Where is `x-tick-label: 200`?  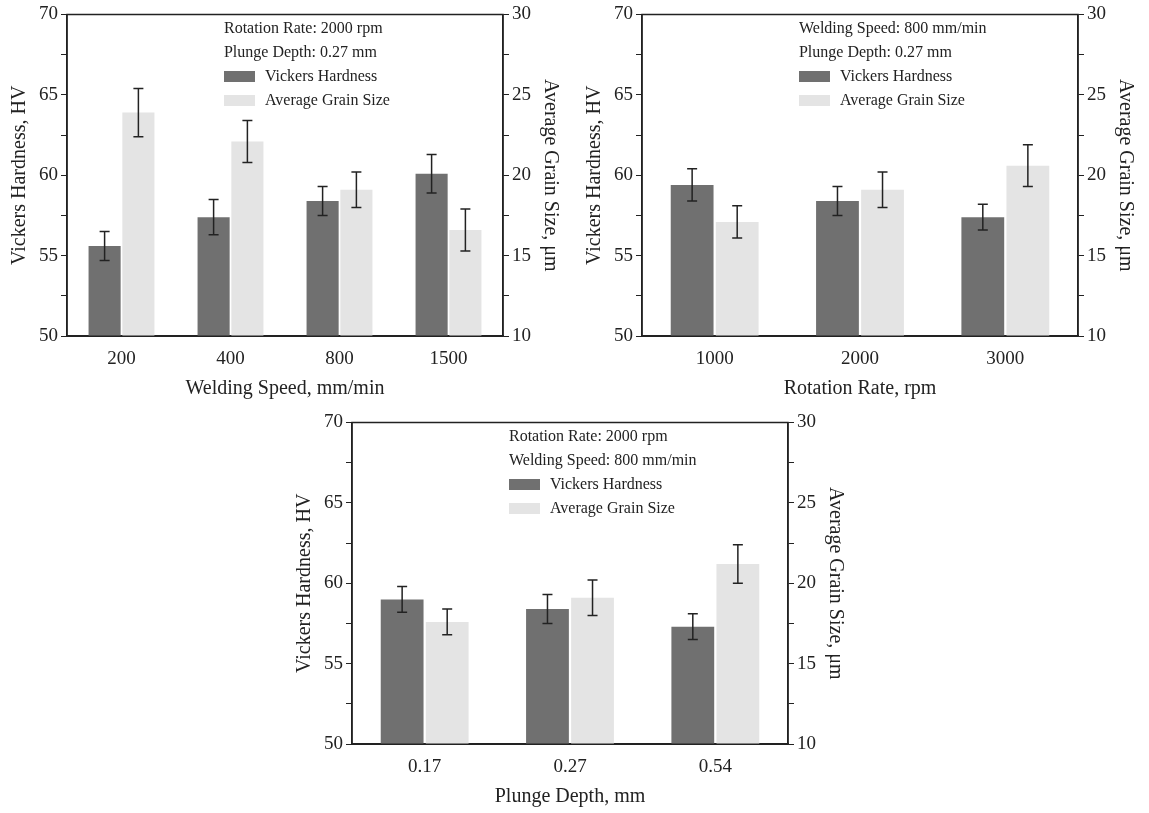 x-tick-label: 200 is located at coordinates (121, 357).